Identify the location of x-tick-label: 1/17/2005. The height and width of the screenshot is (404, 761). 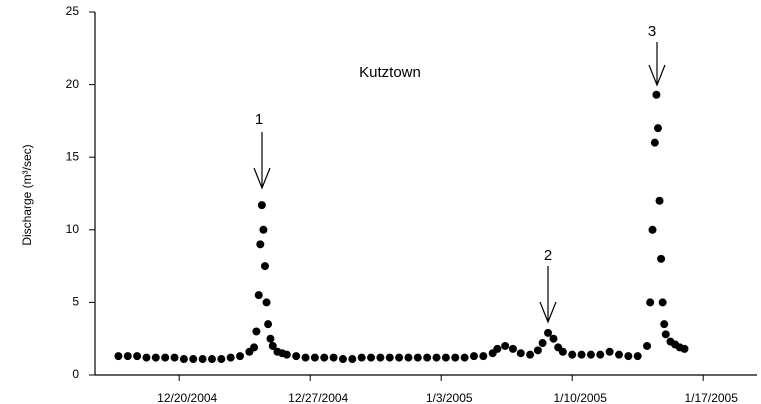
(712, 397).